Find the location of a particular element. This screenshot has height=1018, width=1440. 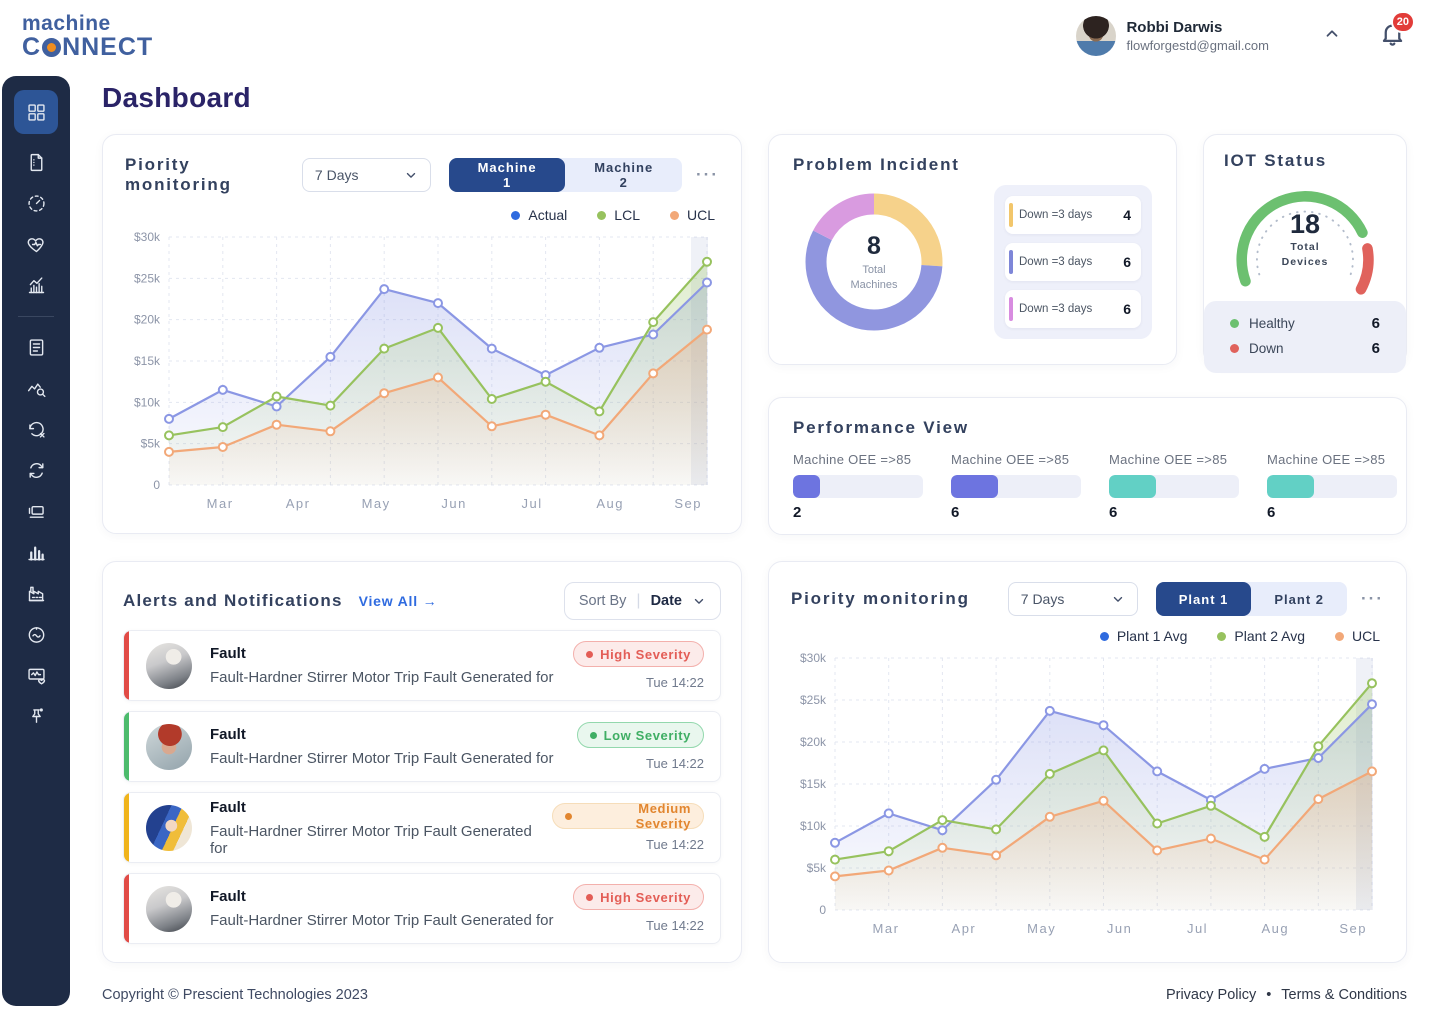

sidebar-item-machine-health is located at coordinates (36, 244).